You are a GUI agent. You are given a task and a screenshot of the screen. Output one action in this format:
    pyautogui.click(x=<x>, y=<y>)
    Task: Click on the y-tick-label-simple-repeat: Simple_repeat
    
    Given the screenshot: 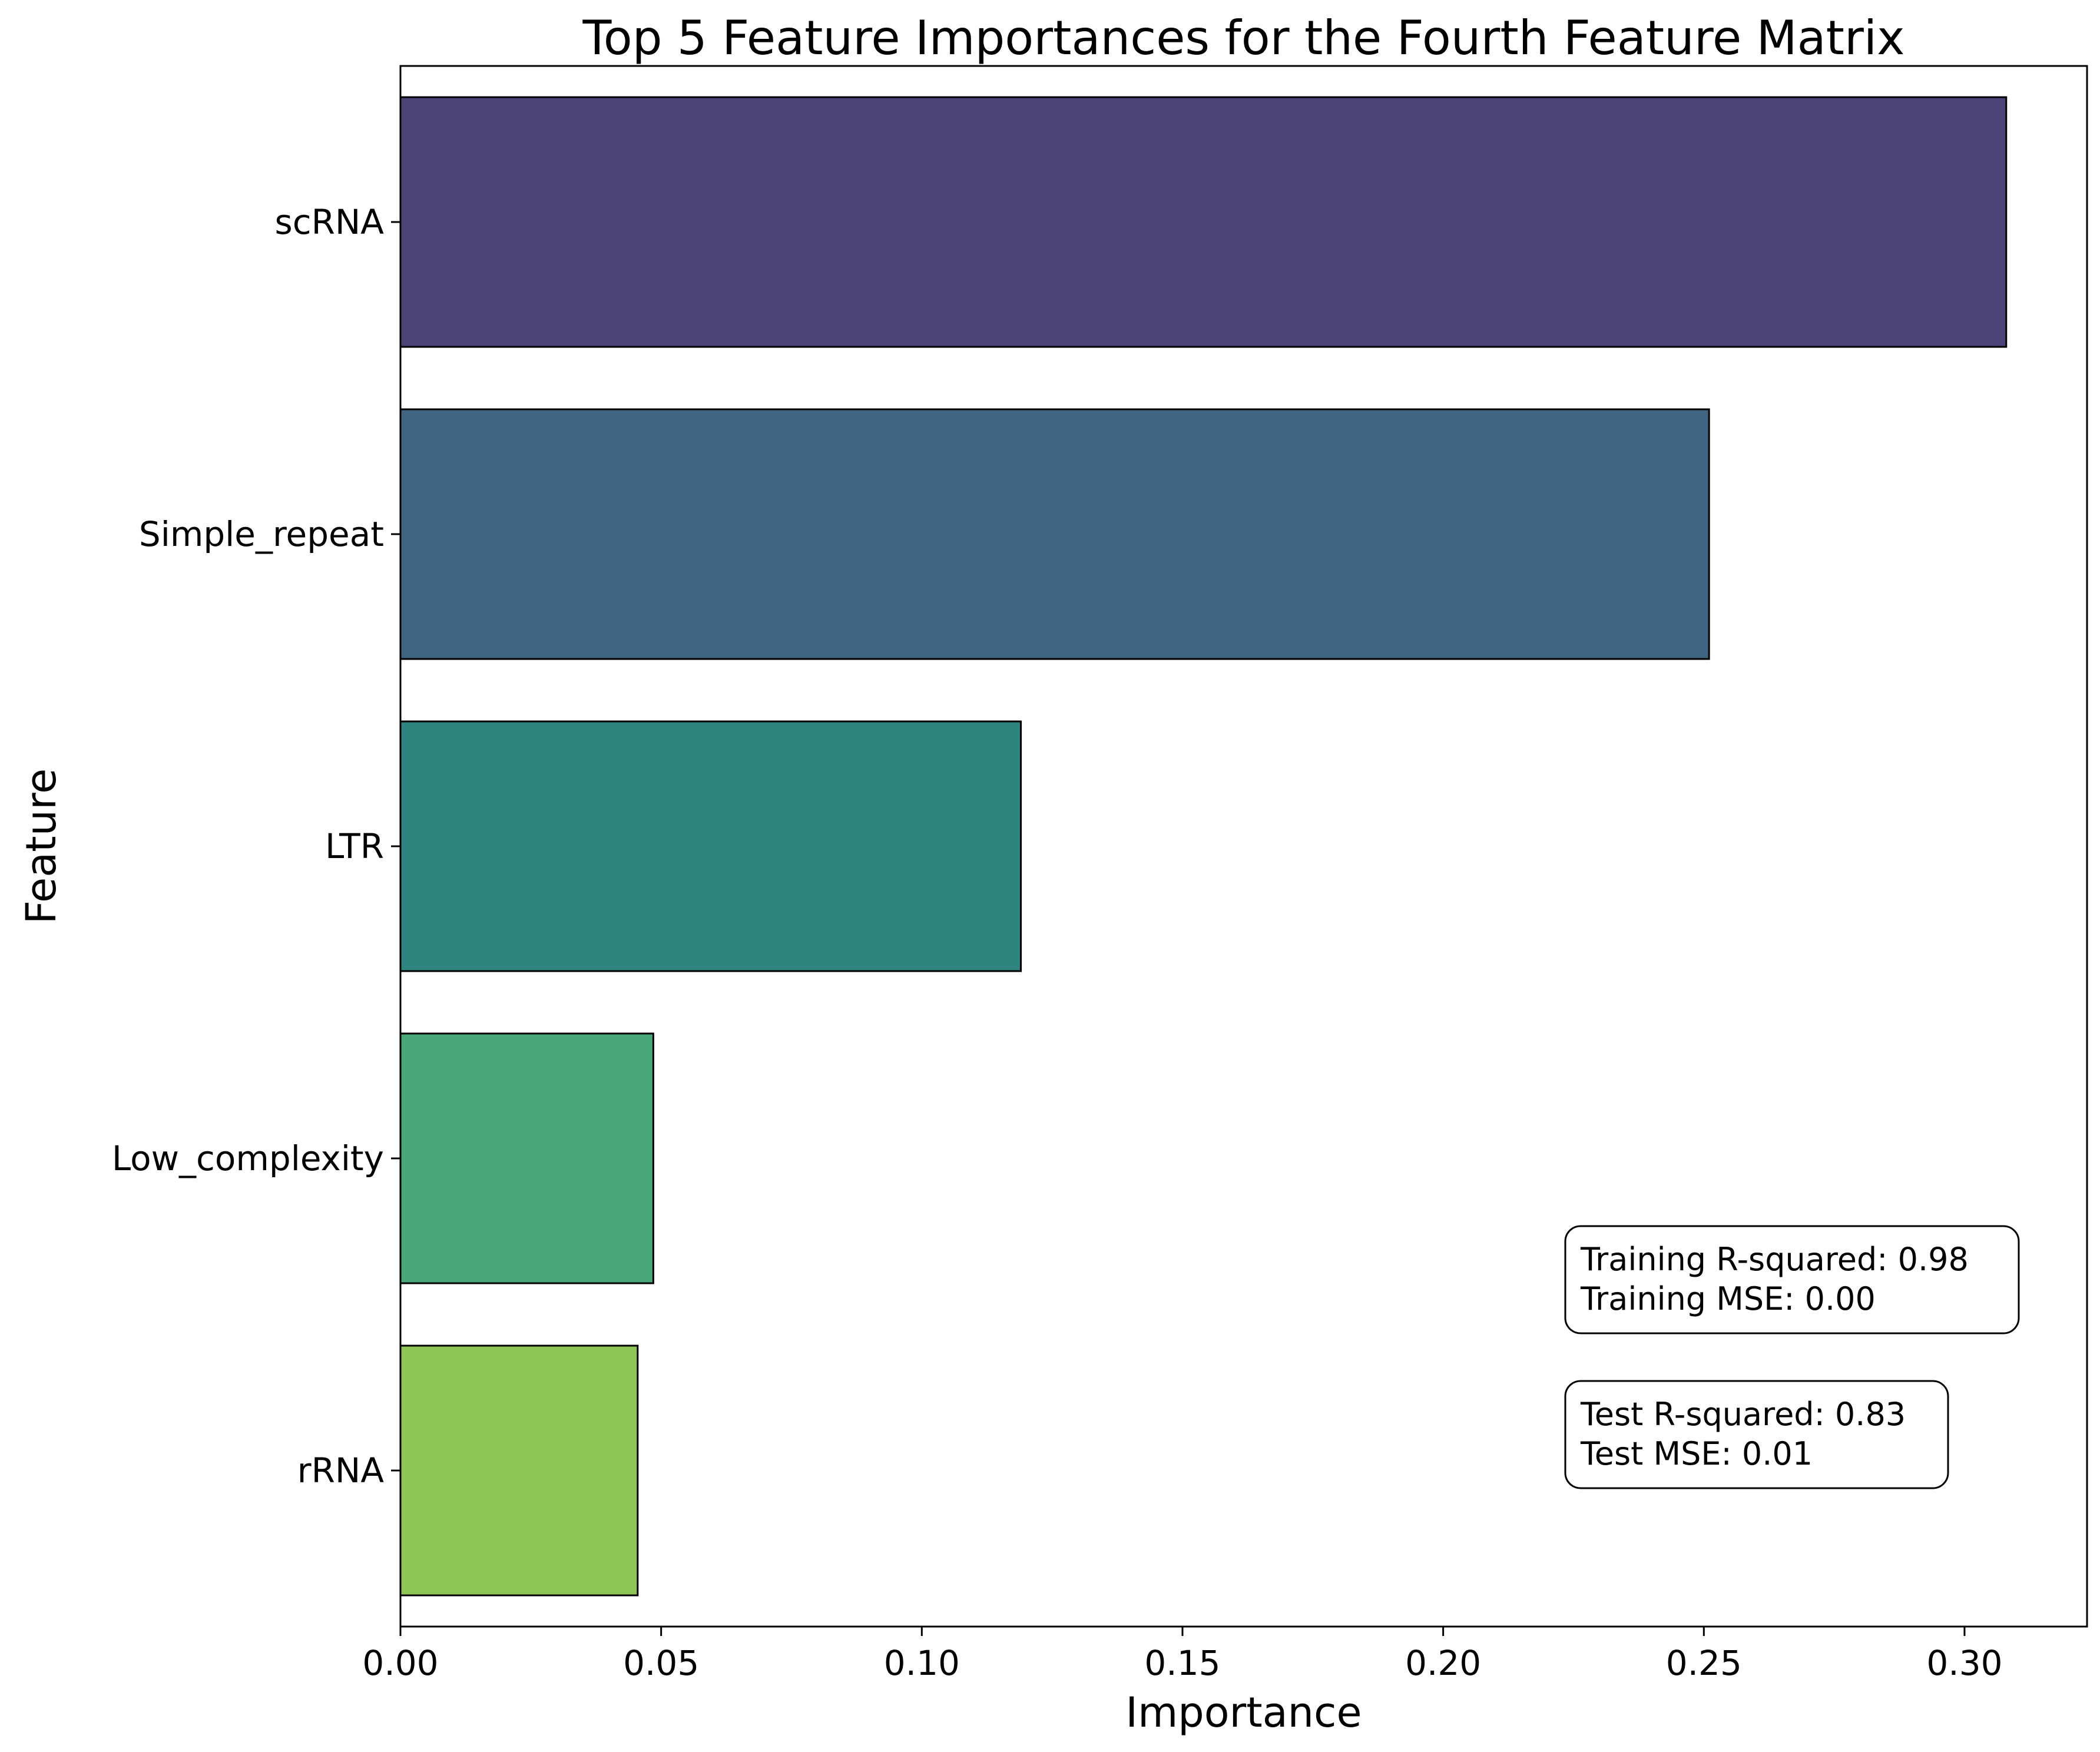 What is the action you would take?
    pyautogui.click(x=261, y=534)
    